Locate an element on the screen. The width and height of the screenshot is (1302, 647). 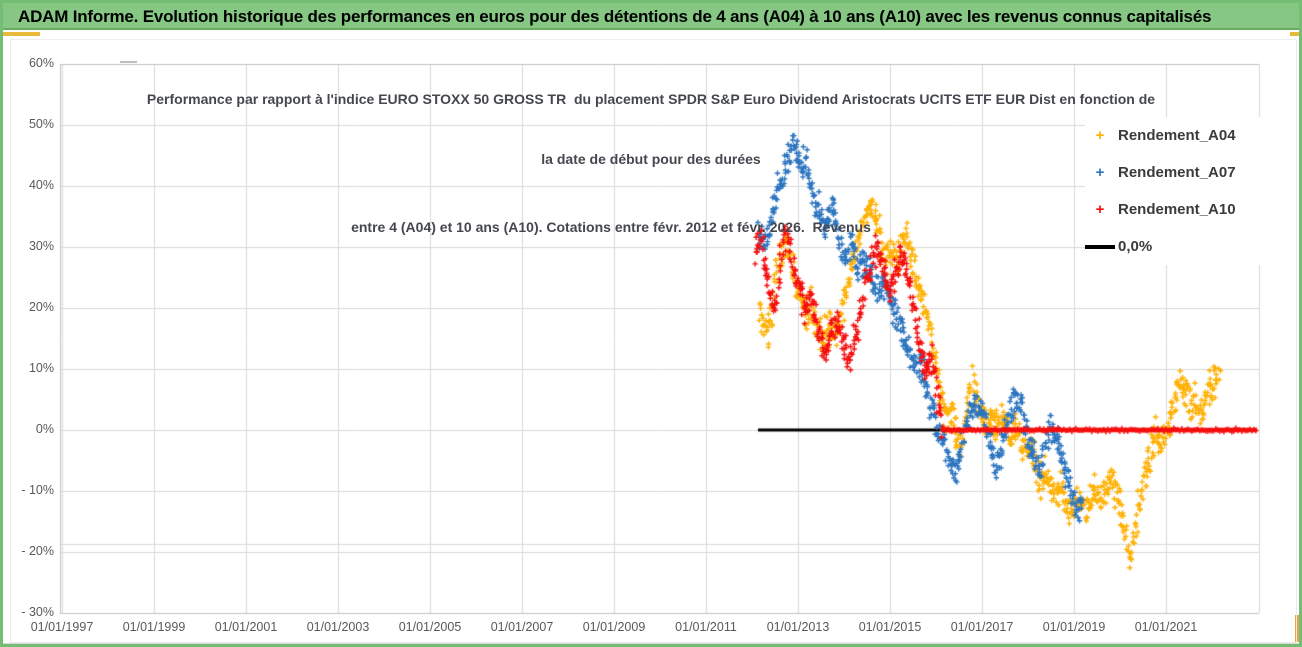
x-tick-label: 01/01/2013 is located at coordinates (798, 627).